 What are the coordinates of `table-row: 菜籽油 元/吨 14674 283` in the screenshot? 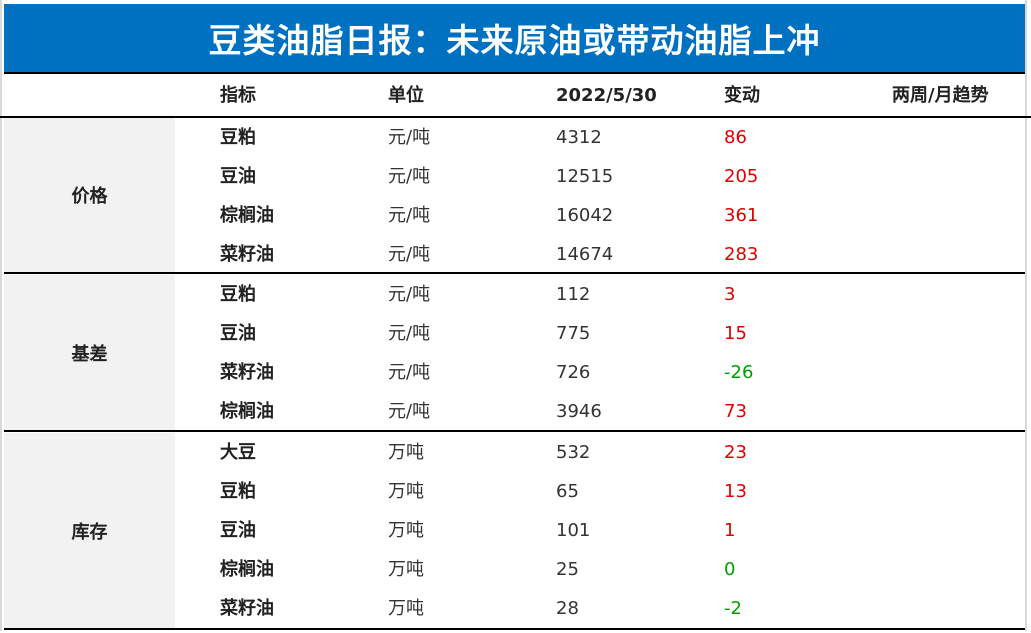 It's located at (514, 254).